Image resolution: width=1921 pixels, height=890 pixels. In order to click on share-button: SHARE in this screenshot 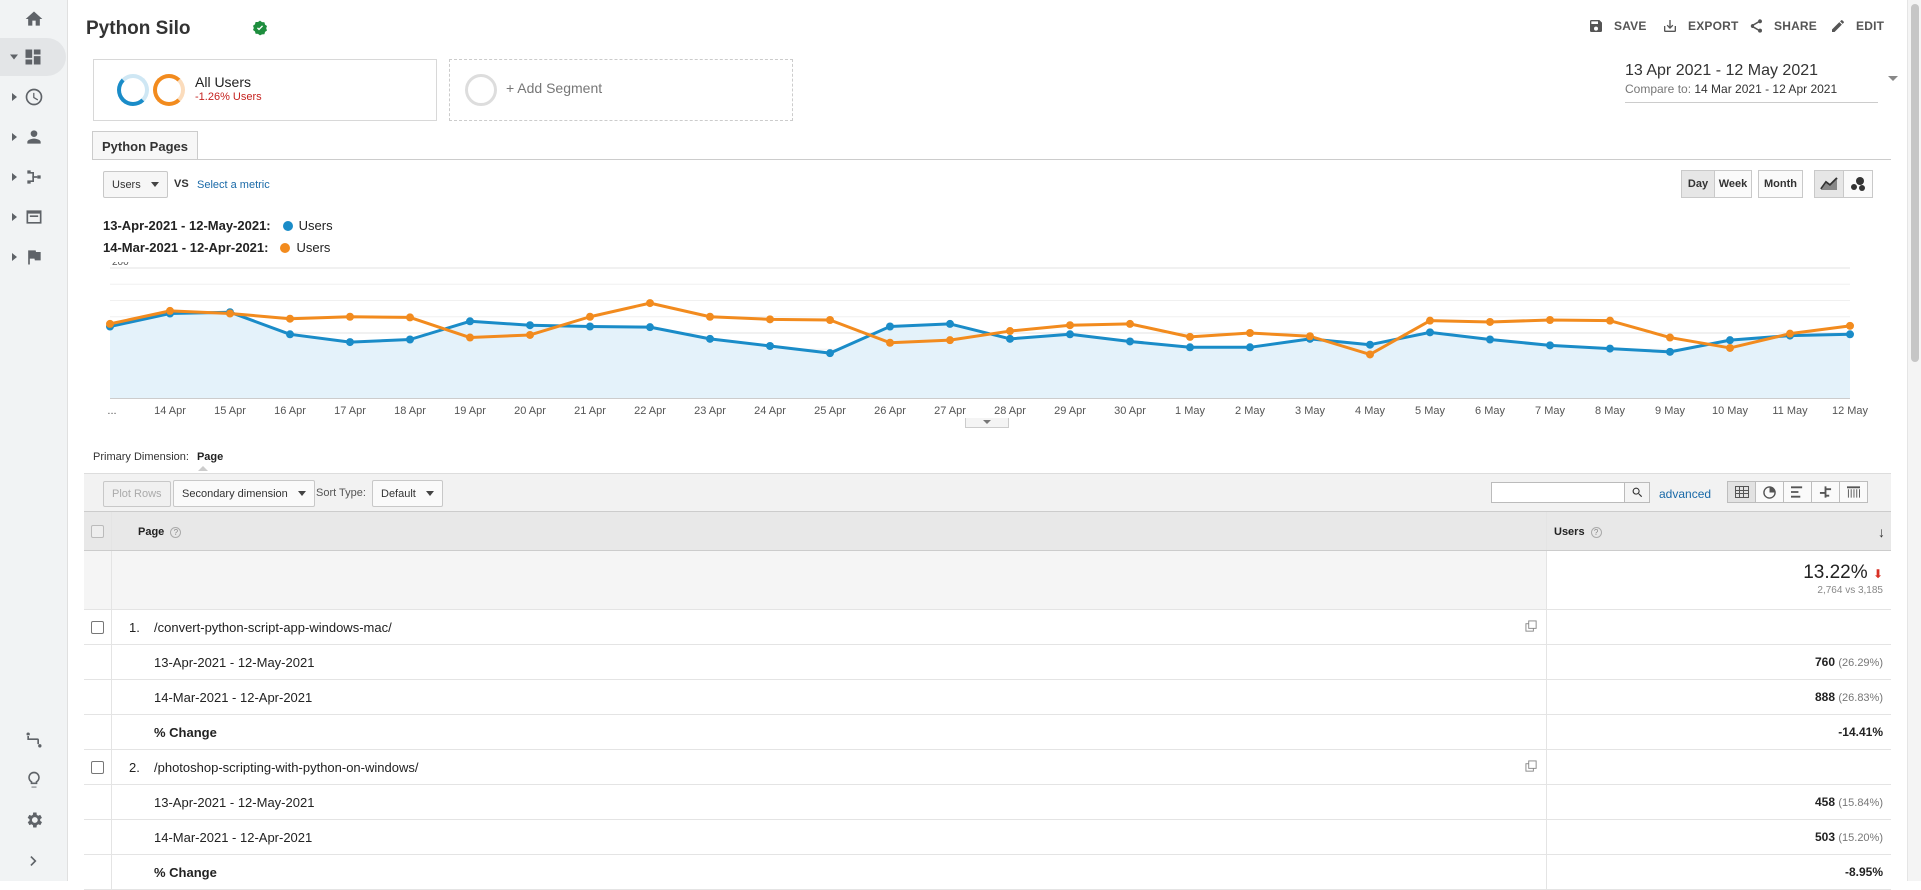, I will do `click(1782, 26)`.